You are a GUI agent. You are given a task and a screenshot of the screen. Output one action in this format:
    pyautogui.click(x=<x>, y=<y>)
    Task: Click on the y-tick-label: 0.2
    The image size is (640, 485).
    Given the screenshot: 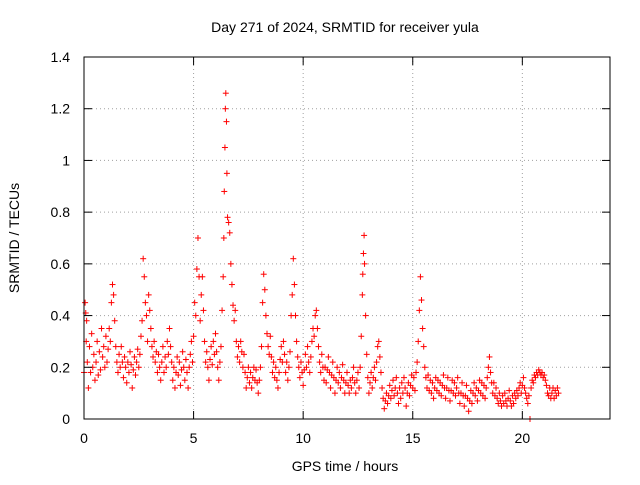 What is the action you would take?
    pyautogui.click(x=61, y=367)
    